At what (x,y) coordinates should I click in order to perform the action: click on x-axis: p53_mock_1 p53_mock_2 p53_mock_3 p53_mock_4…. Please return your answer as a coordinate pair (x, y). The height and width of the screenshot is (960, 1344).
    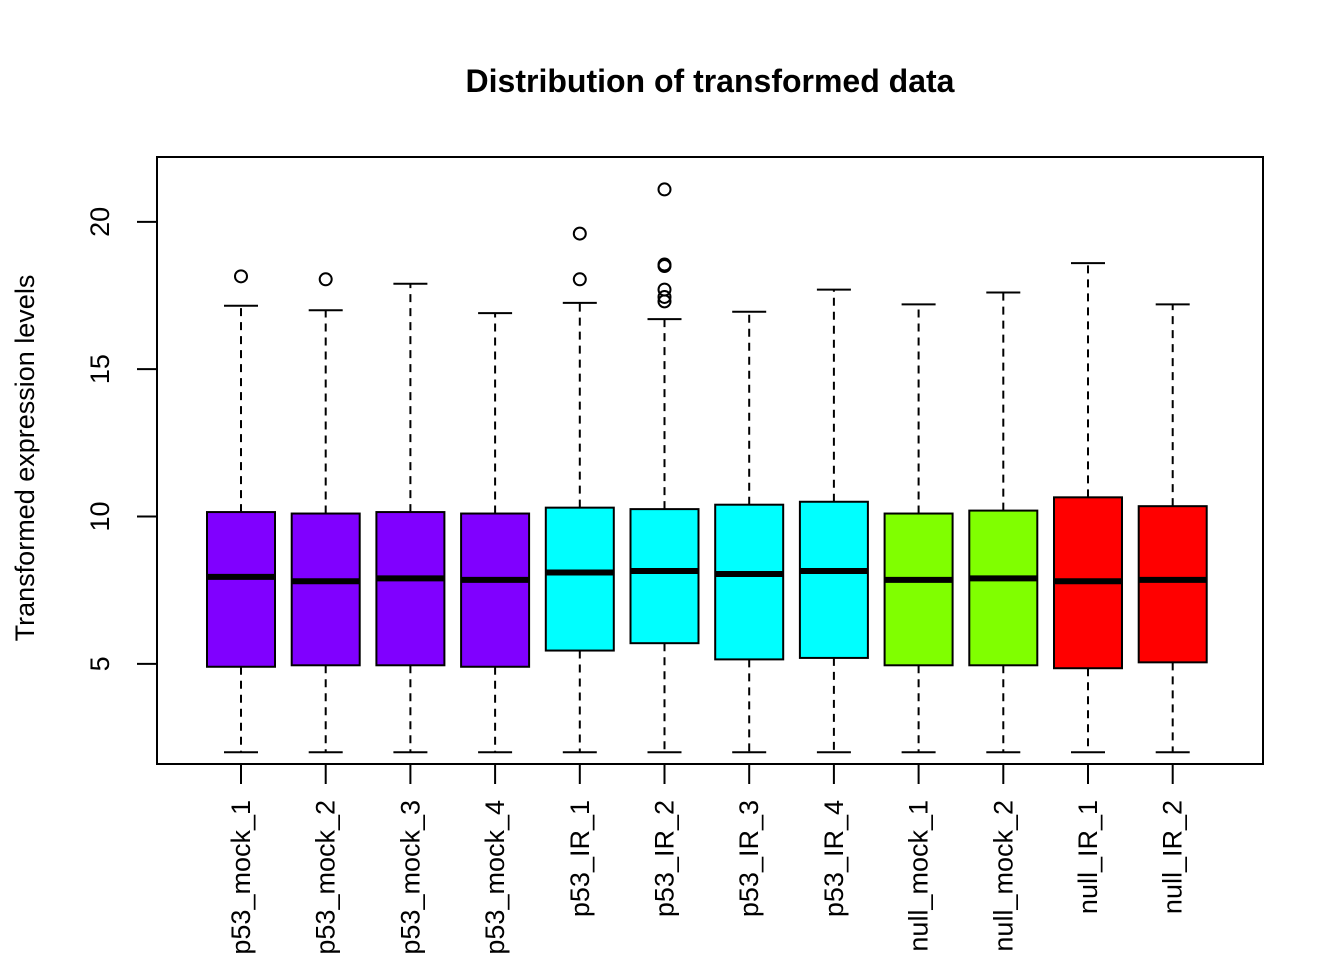
    Looking at the image, I should click on (707, 859).